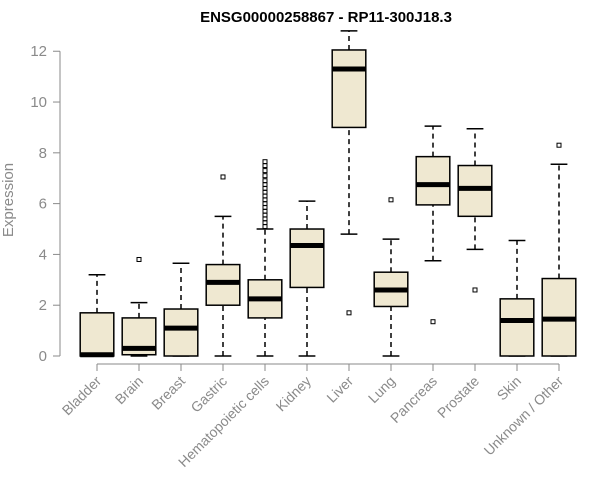 The height and width of the screenshot is (500, 600). Describe the element at coordinates (43, 356) in the screenshot. I see `y-tick-label: 0` at that location.